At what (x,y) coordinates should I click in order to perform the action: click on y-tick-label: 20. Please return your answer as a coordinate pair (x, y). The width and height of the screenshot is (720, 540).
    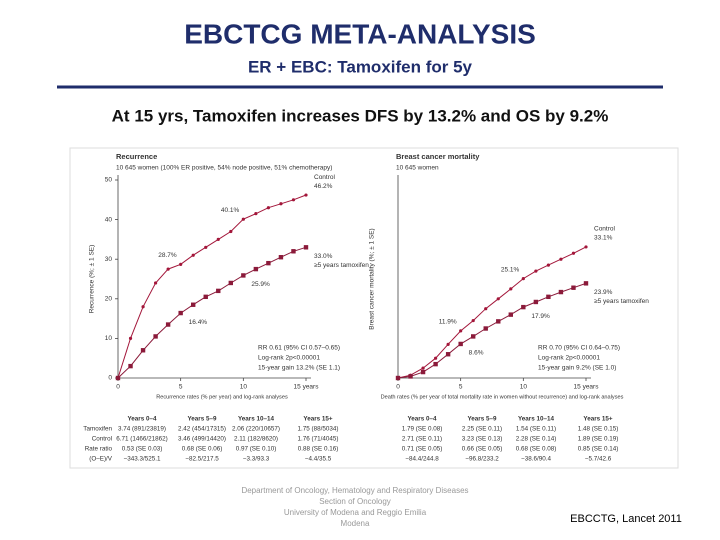
    Looking at the image, I should click on (109, 299).